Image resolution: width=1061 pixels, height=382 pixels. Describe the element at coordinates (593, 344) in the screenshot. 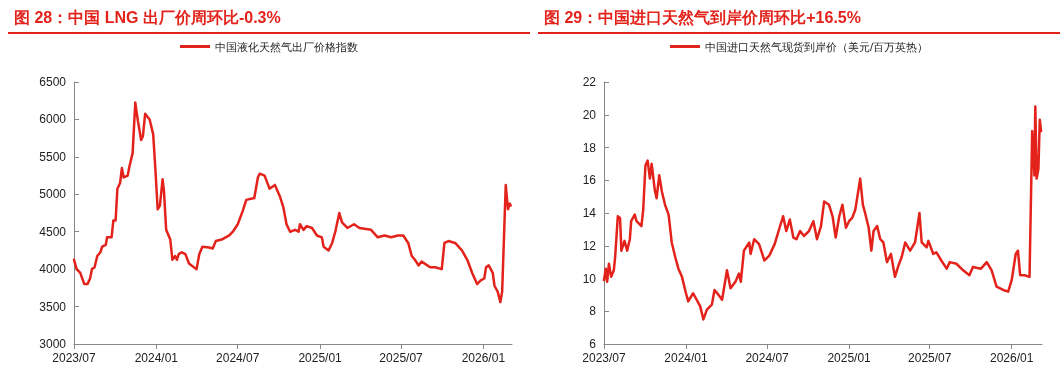

I see `y-tick-label: 6` at that location.